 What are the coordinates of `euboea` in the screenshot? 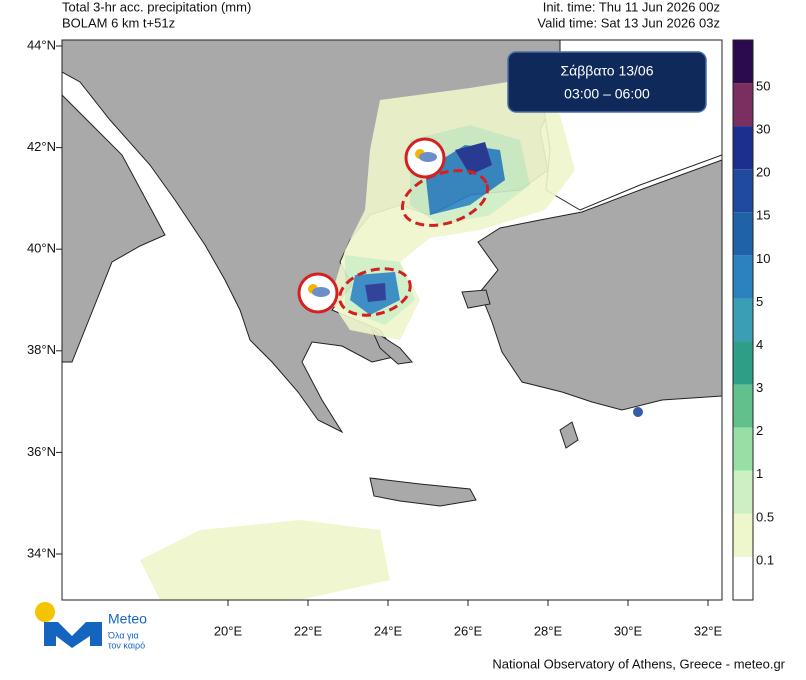 It's located at (391, 346).